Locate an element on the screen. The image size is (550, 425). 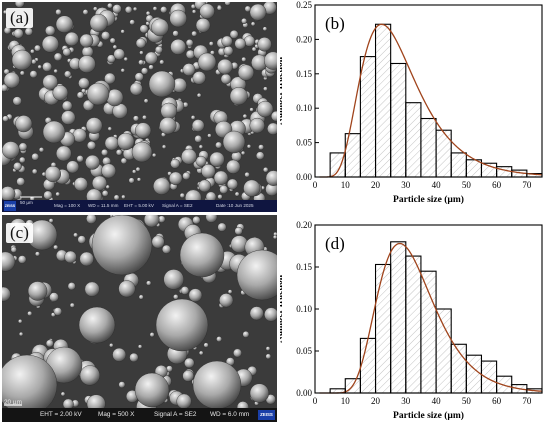
x-tick-label: 0 is located at coordinates (315, 185).